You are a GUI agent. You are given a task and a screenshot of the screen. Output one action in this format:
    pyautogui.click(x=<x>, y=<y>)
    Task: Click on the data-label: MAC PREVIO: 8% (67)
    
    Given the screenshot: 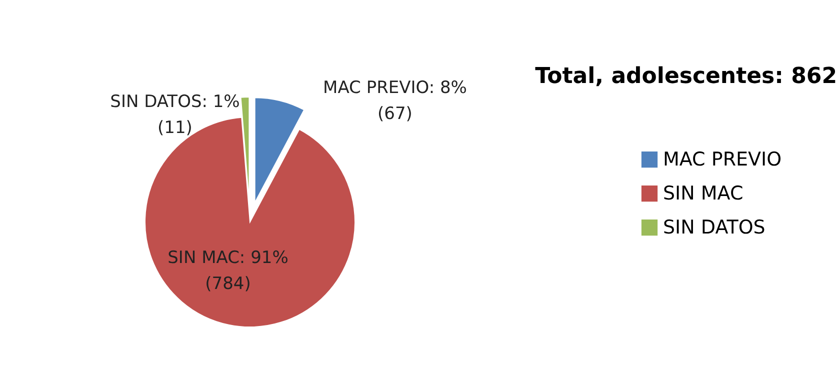 What is the action you would take?
    pyautogui.click(x=395, y=101)
    